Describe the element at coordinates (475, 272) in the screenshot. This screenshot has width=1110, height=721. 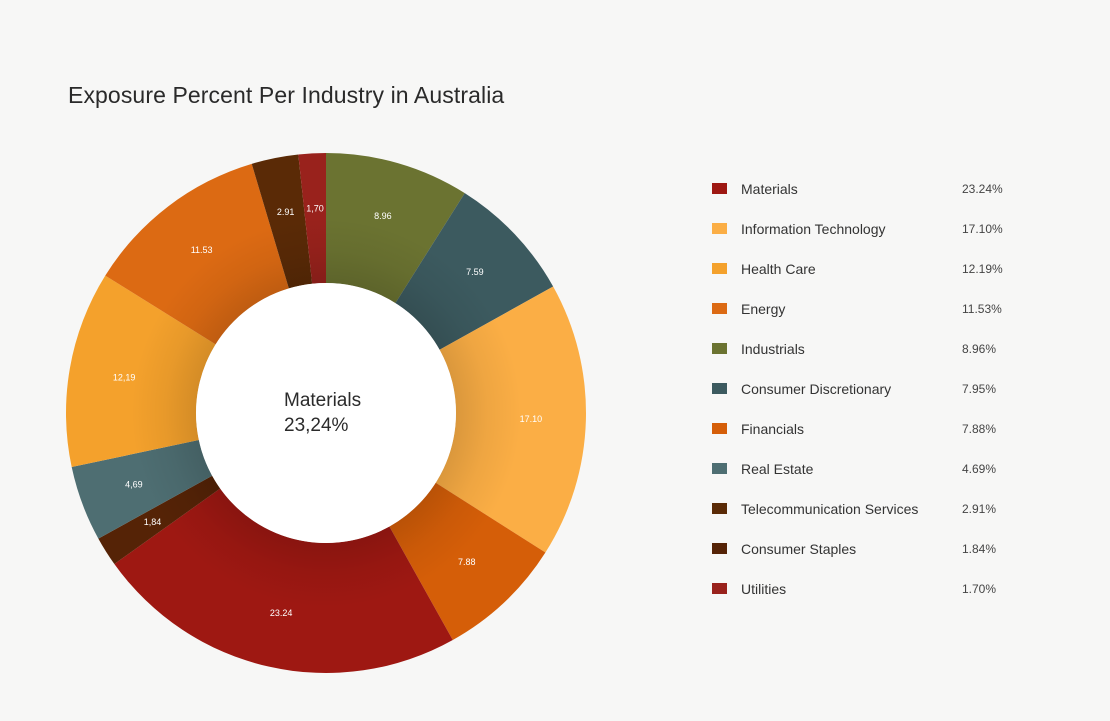
I see `slice-value-label: 7.59` at that location.